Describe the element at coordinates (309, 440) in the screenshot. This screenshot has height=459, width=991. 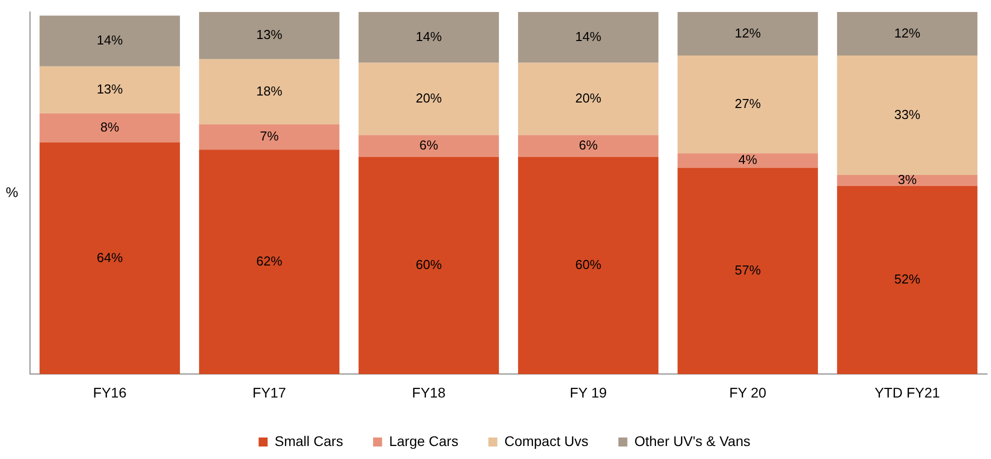
I see `legend-label: Small Cars` at that location.